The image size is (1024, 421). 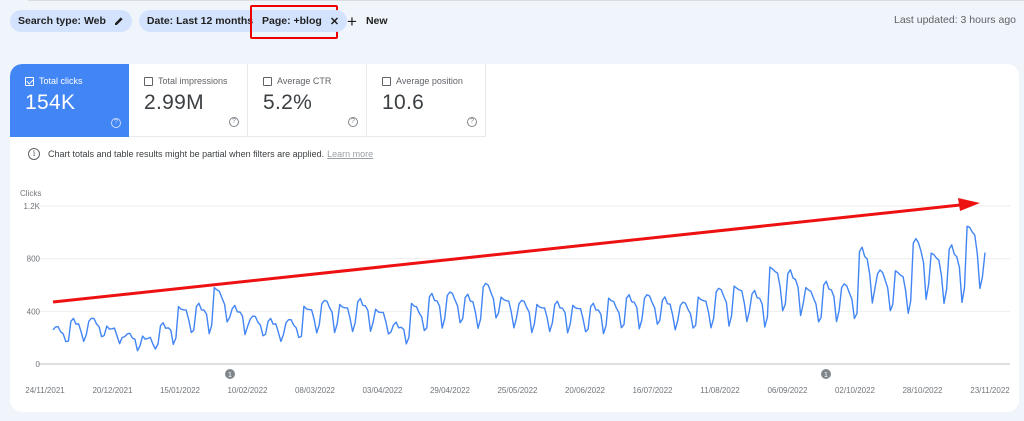 I want to click on metric-total-clicks: Total clicks 154K ?, so click(x=69, y=100).